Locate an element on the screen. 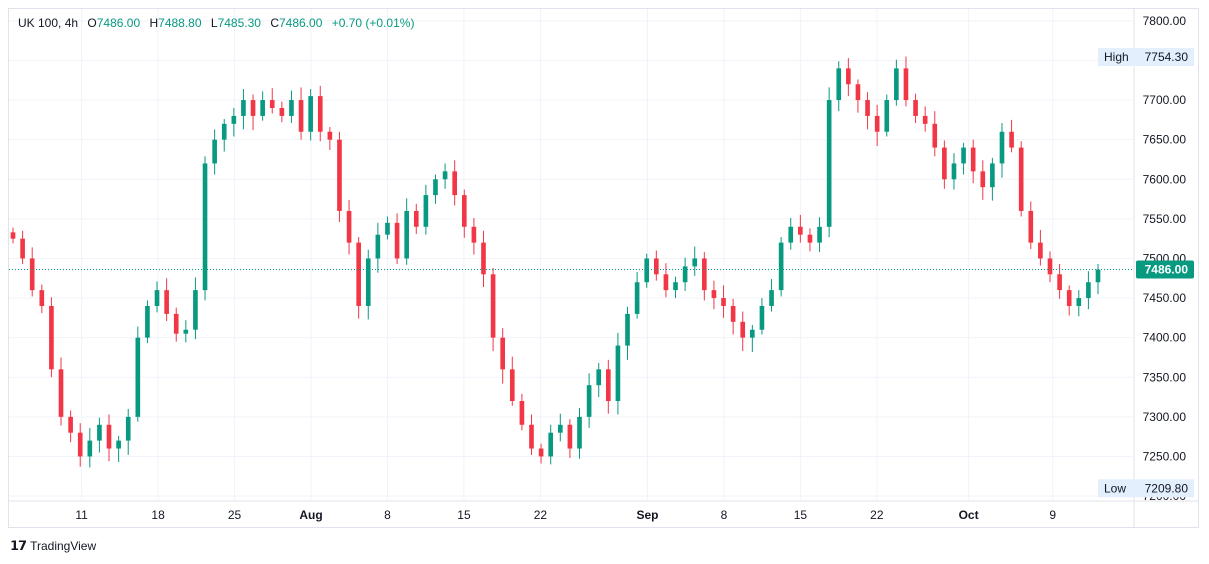  high-marker-bg is located at coordinates (1146, 57).